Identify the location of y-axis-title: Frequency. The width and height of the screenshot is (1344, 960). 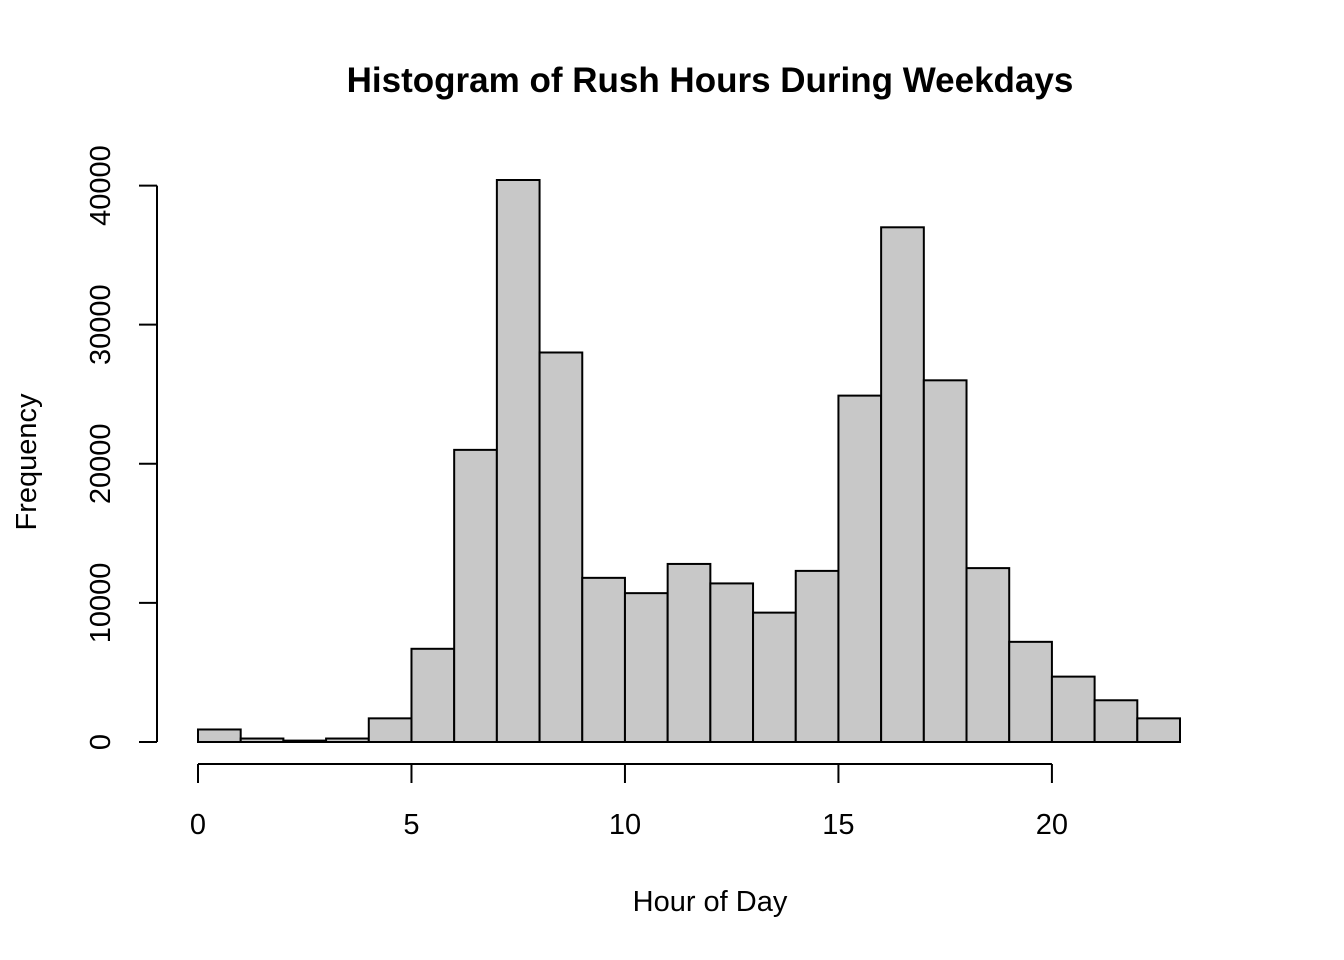
(27, 462).